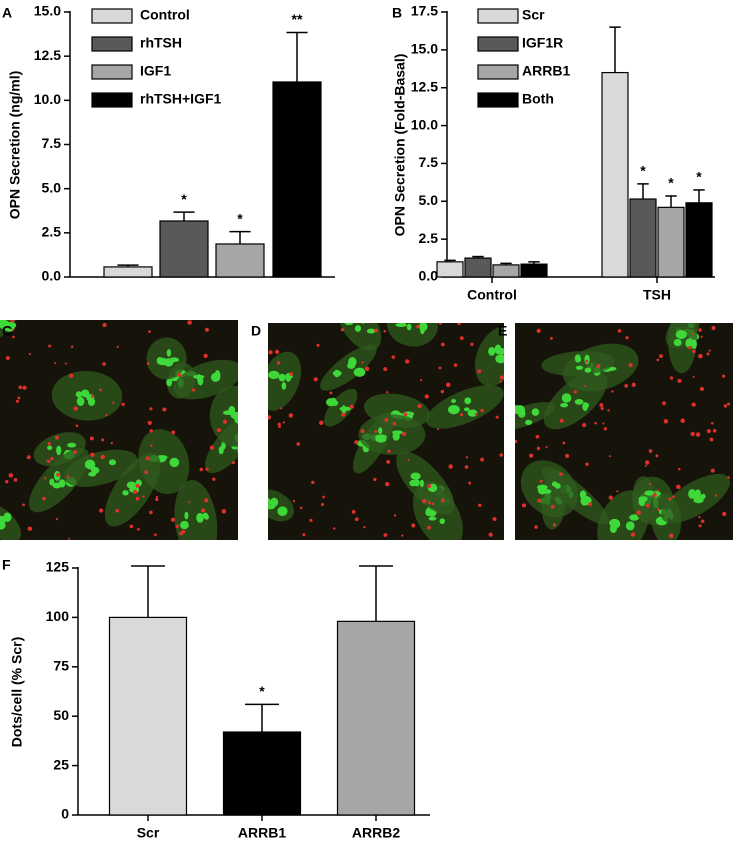 This screenshot has width=733, height=849. Describe the element at coordinates (424, 11) in the screenshot. I see `y-tick-label: 17.5` at that location.